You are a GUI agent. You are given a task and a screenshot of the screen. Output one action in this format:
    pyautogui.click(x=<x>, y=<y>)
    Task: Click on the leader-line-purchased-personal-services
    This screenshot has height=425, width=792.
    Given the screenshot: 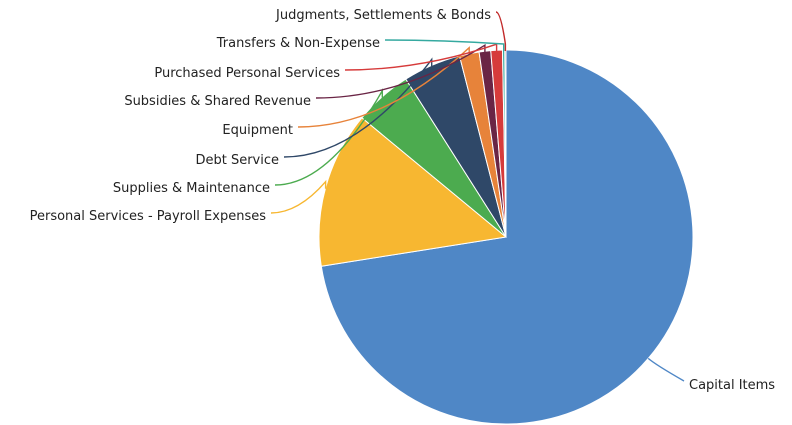 What is the action you would take?
    pyautogui.click(x=421, y=57)
    